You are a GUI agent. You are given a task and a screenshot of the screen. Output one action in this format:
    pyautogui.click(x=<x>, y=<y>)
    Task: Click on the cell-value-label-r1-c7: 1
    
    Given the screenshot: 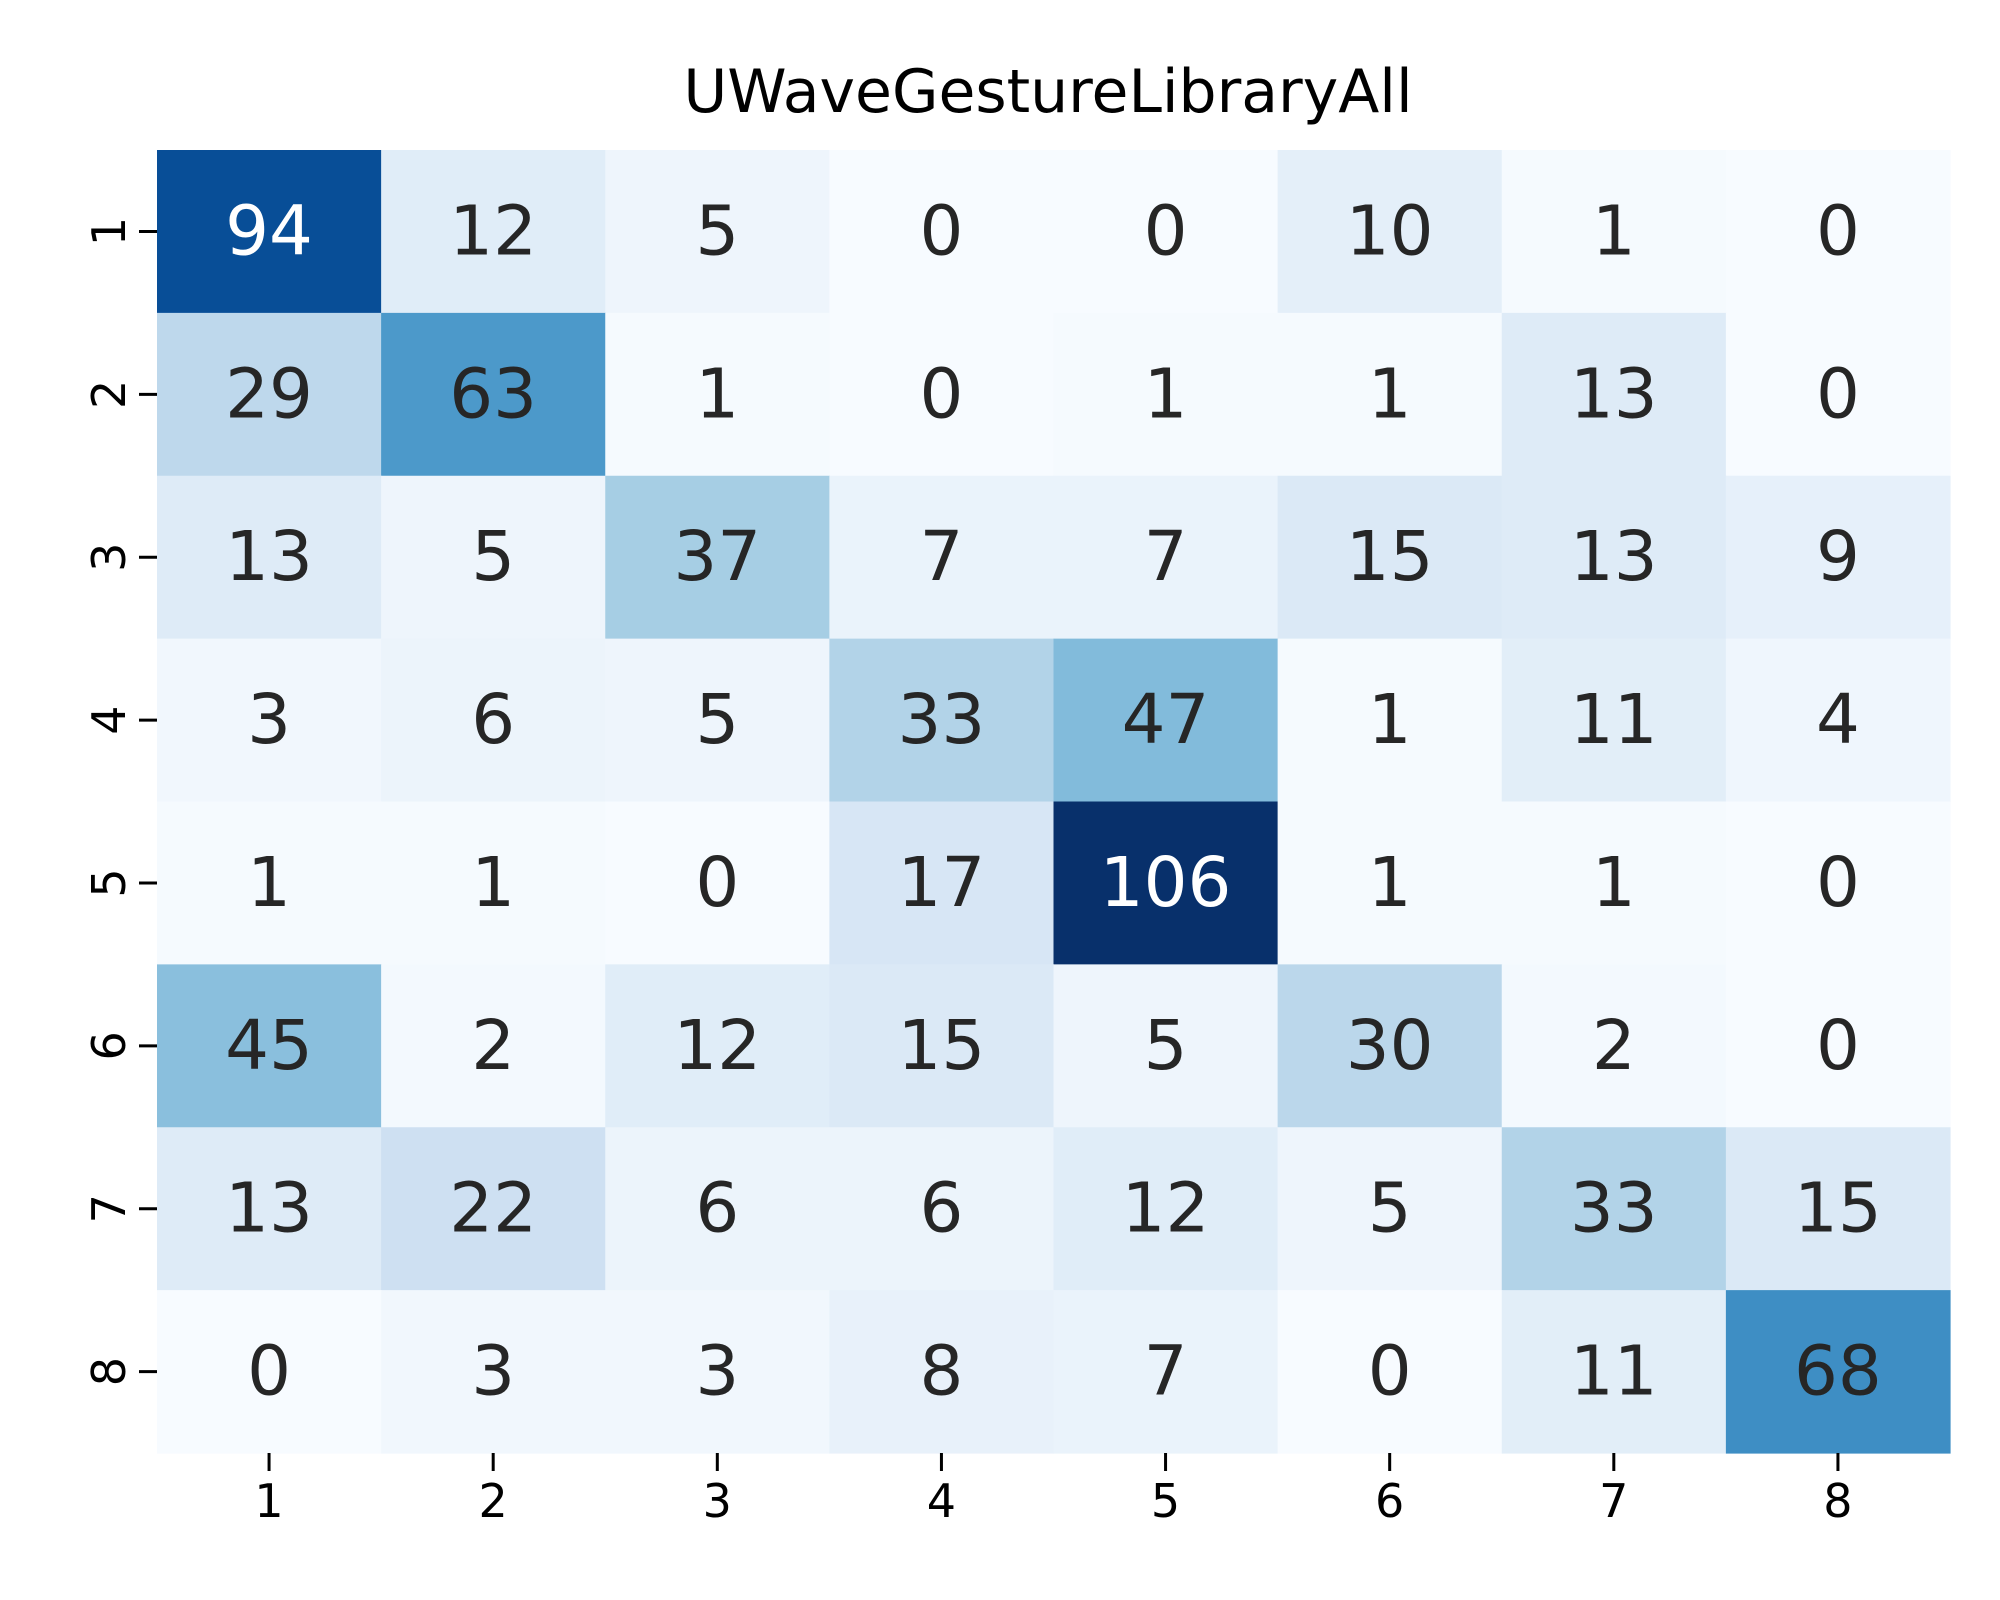 What is the action you would take?
    pyautogui.click(x=1614, y=231)
    